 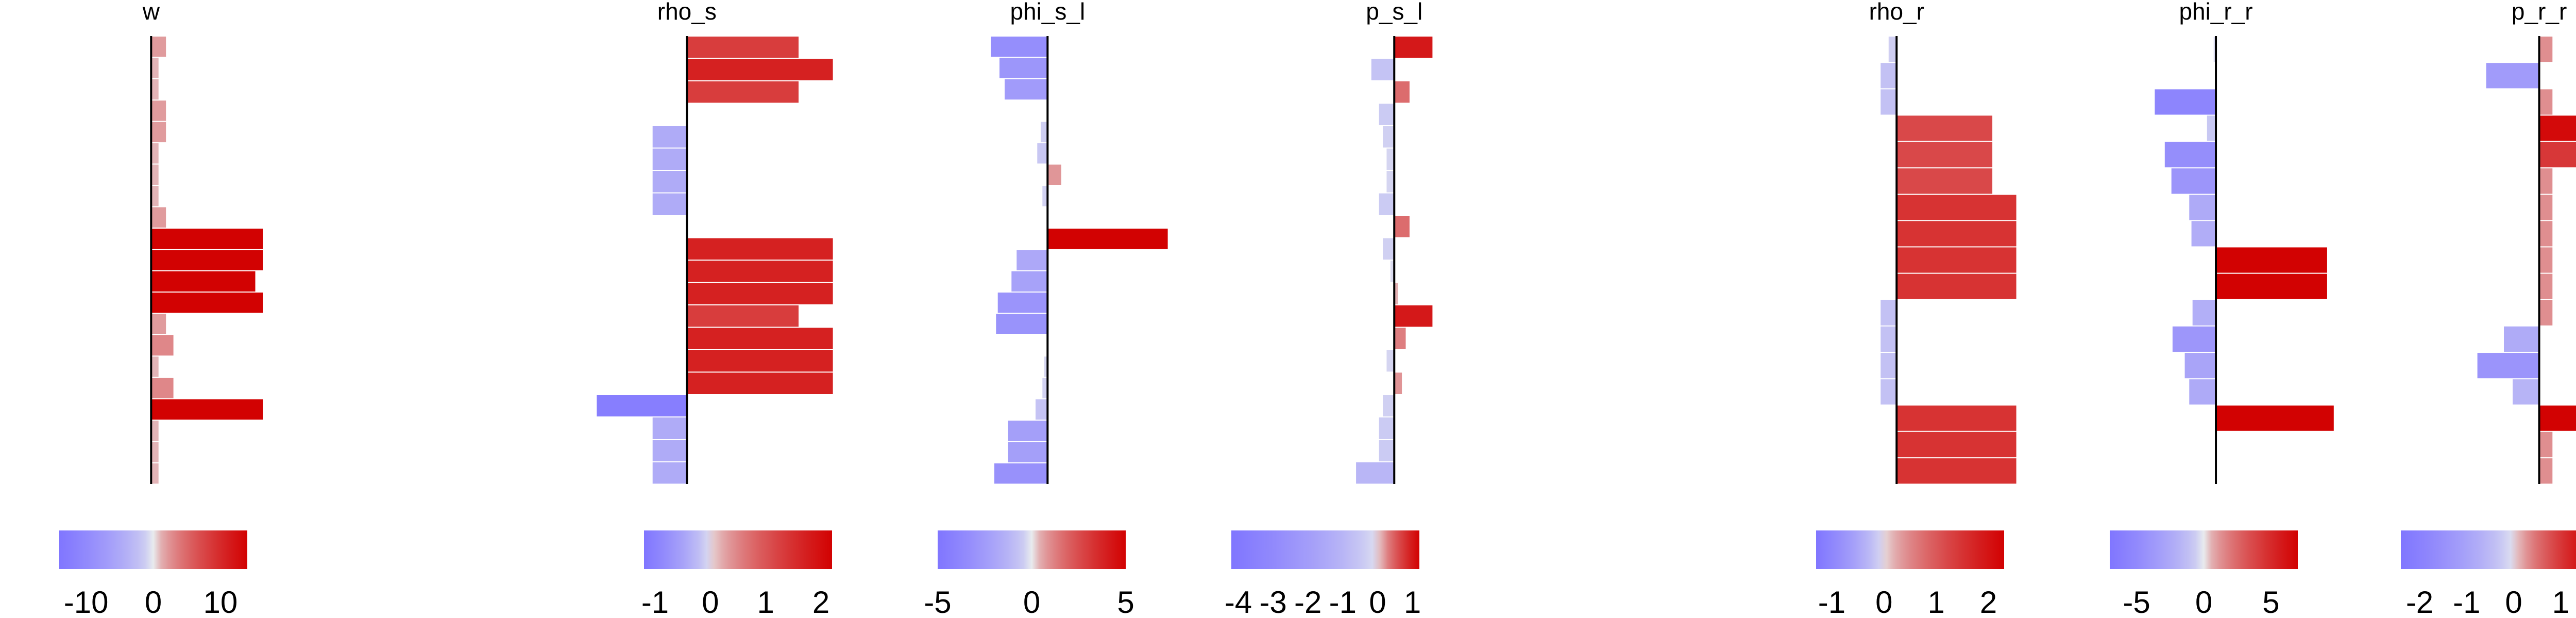 What do you see at coordinates (2488, 309) in the screenshot?
I see `panel-p-r-r: p_r_r -2 -1 0 1` at bounding box center [2488, 309].